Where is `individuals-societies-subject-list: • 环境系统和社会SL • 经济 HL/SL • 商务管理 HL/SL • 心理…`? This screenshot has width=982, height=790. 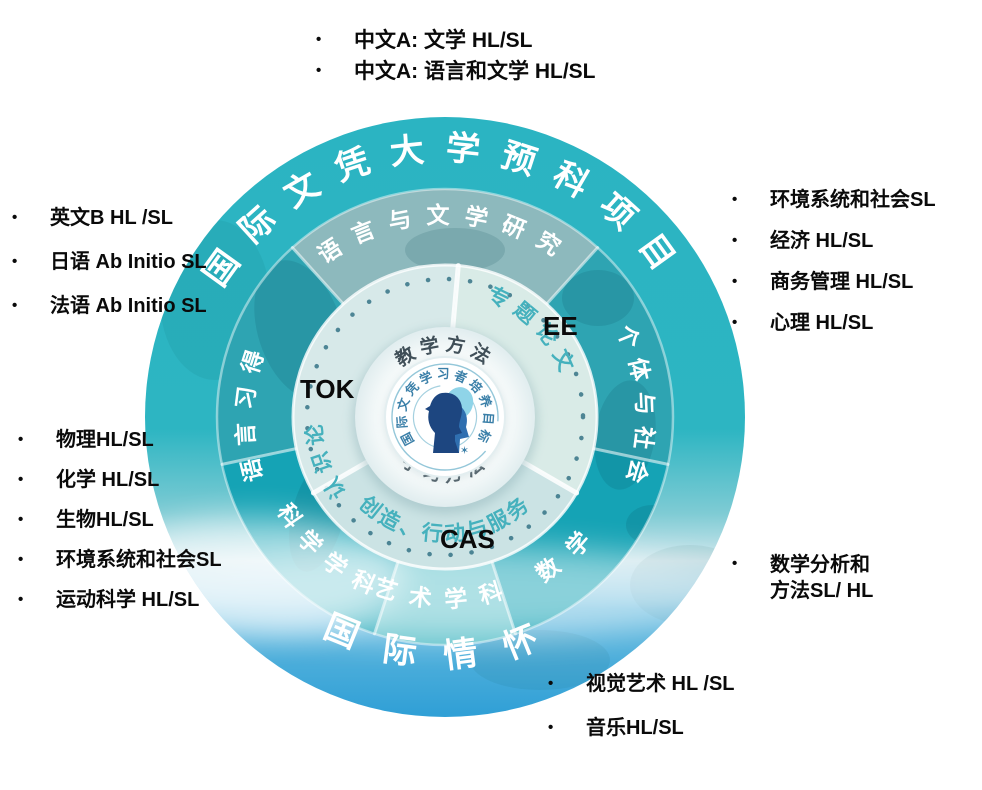 individuals-societies-subject-list: • 环境系统和社会SL • 经济 HL/SL • 商务管理 HL/SL • 心理… is located at coordinates (834, 270).